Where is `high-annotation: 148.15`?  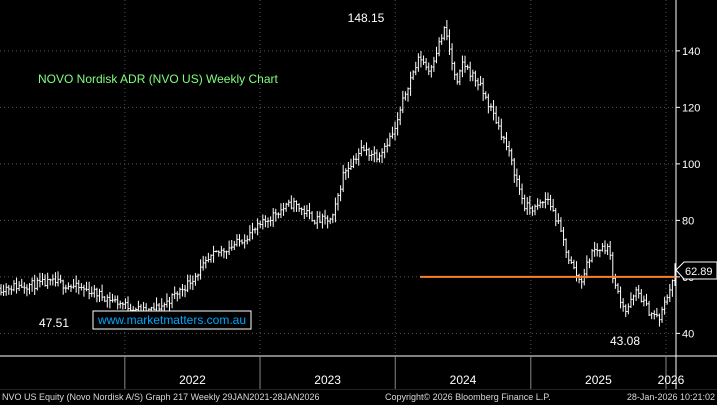 high-annotation: 148.15 is located at coordinates (366, 18).